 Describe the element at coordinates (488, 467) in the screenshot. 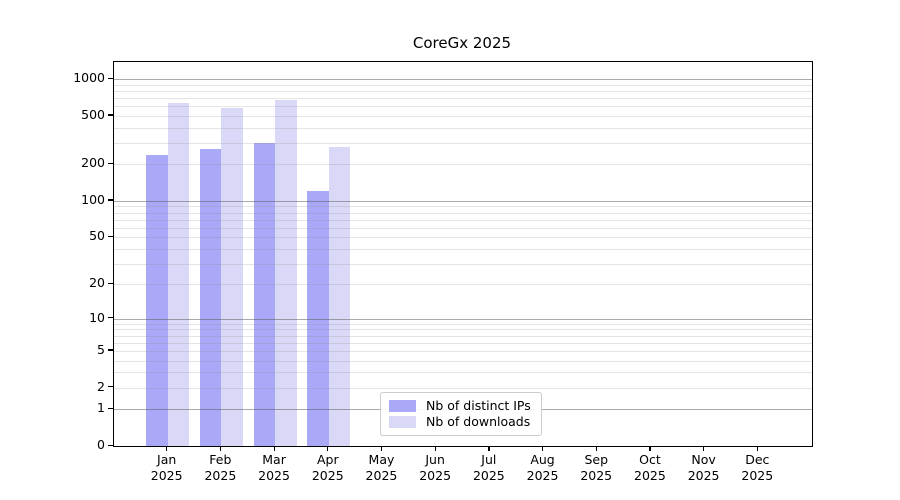

I see `x-tick-label-jul: Jul 2025` at that location.